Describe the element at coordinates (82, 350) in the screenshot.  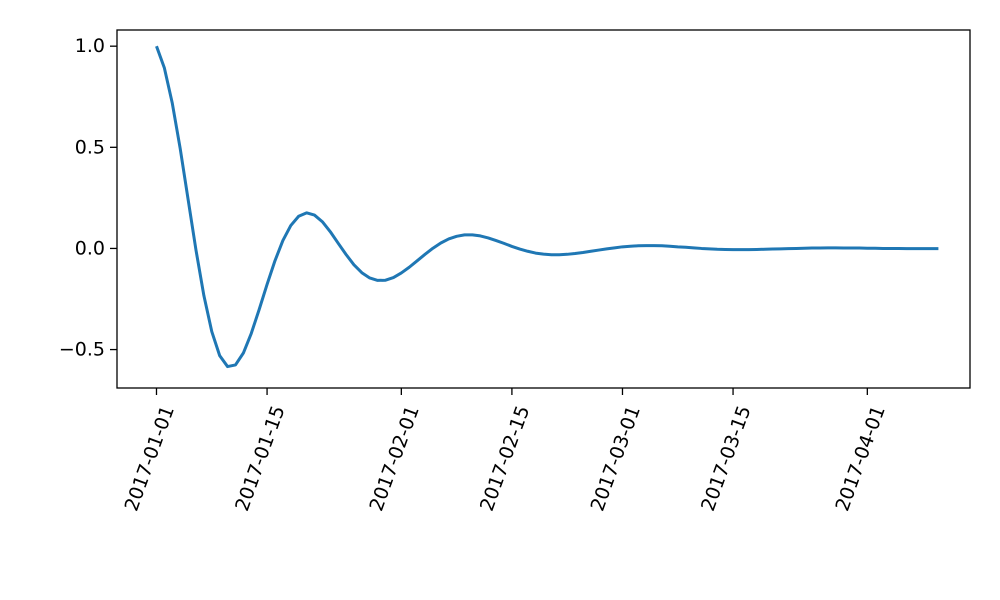
I see `y-tick-label: −0.5` at that location.